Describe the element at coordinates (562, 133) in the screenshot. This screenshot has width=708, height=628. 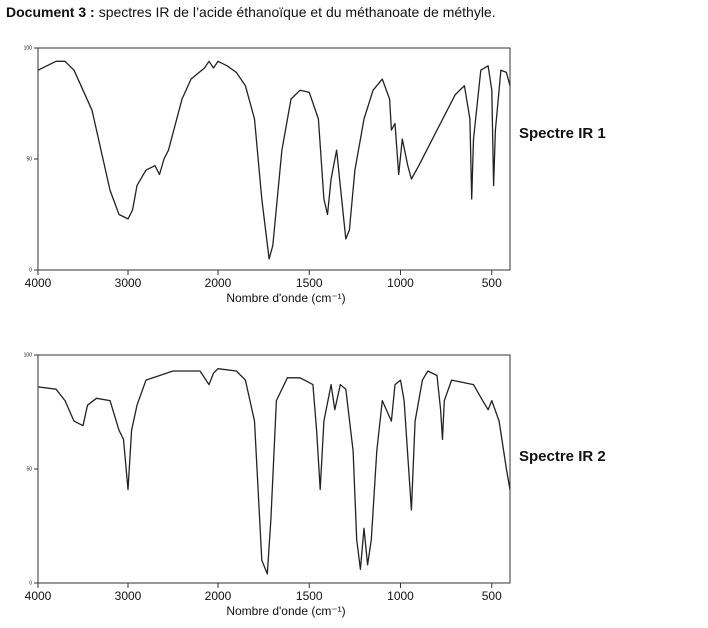
I see `spectrum-label: Spectre IR 1` at that location.